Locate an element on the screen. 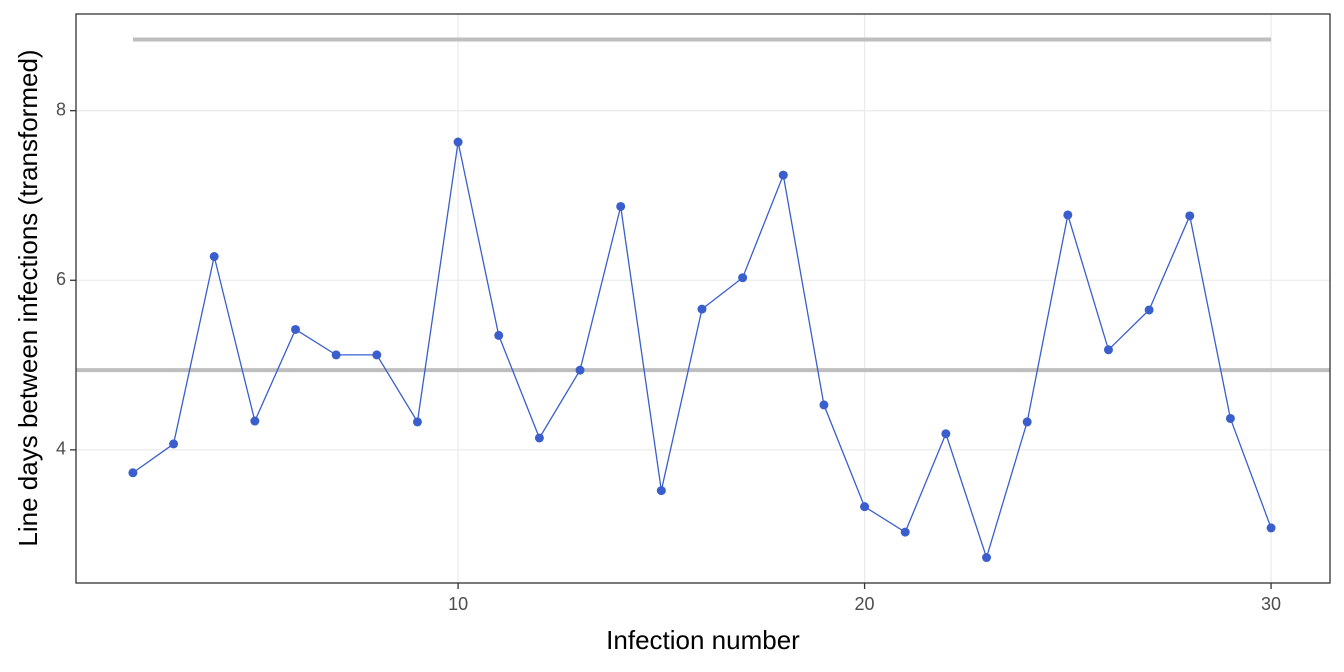 The width and height of the screenshot is (1344, 672). y-tick-label: 8 is located at coordinates (61, 109).